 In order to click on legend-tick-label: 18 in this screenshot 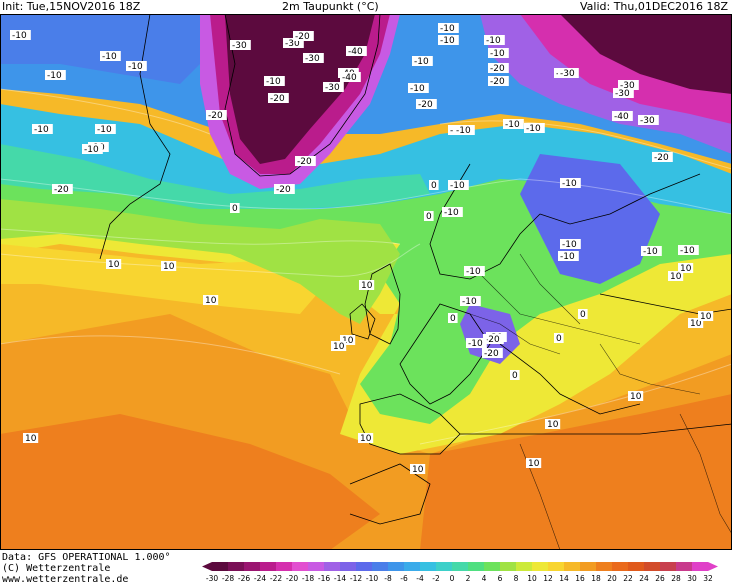, I will do `click(596, 578)`.